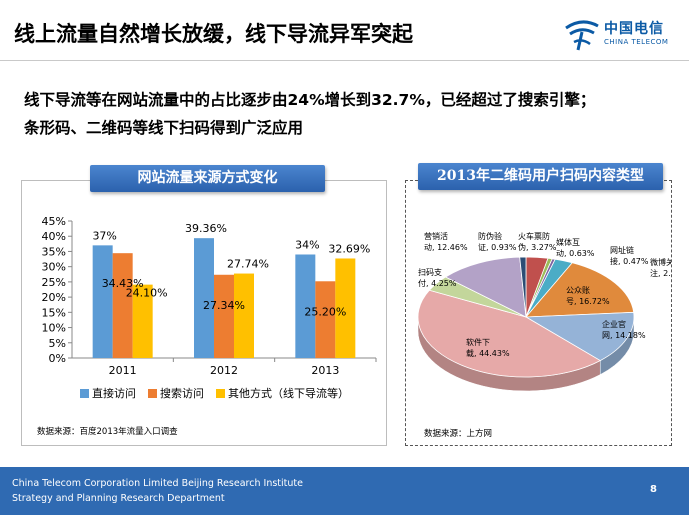  What do you see at coordinates (624, 335) in the screenshot?
I see `pie-label: 网, 14.18%` at bounding box center [624, 335].